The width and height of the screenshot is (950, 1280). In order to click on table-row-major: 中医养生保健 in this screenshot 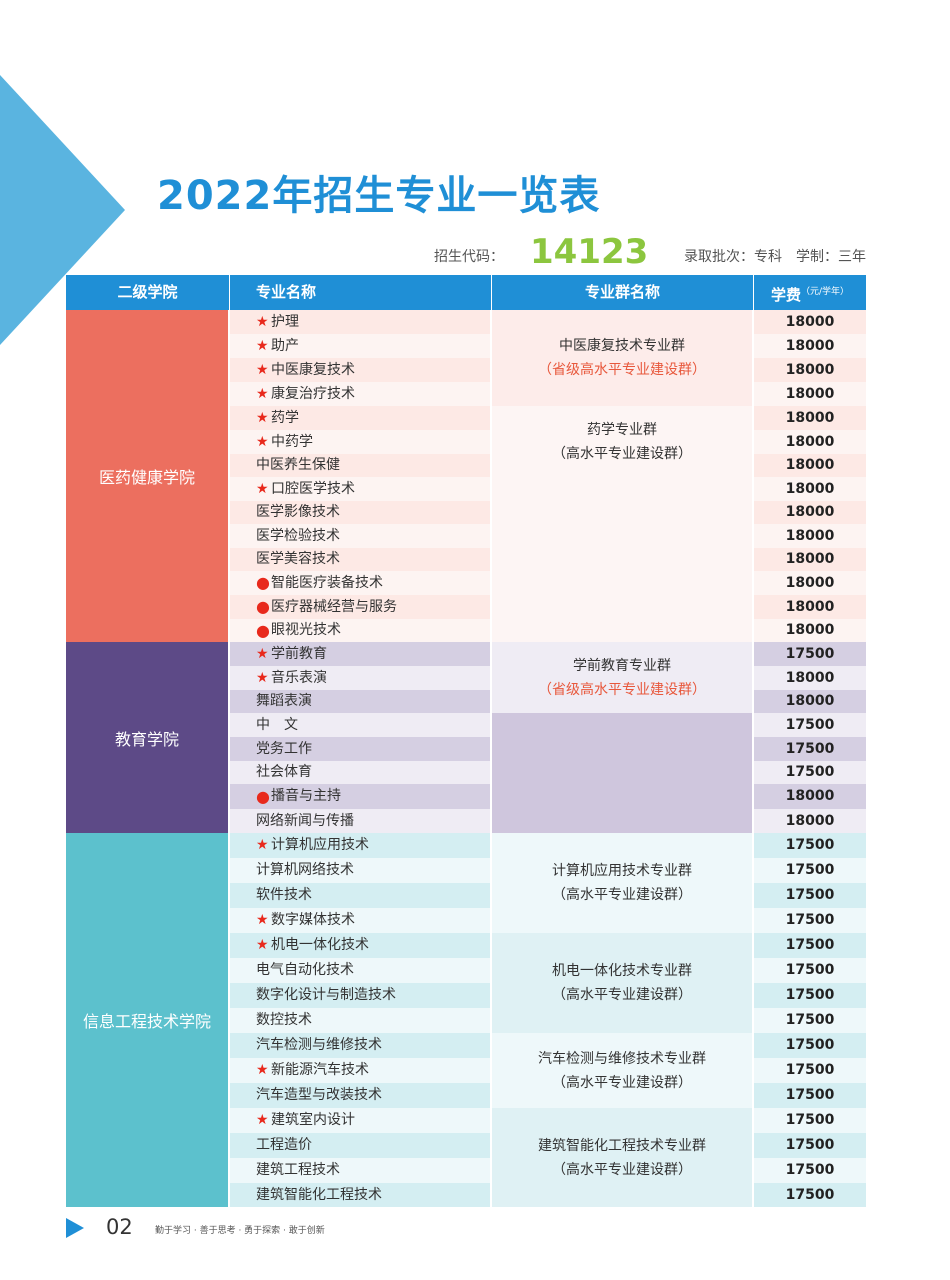, I will do `click(360, 465)`.